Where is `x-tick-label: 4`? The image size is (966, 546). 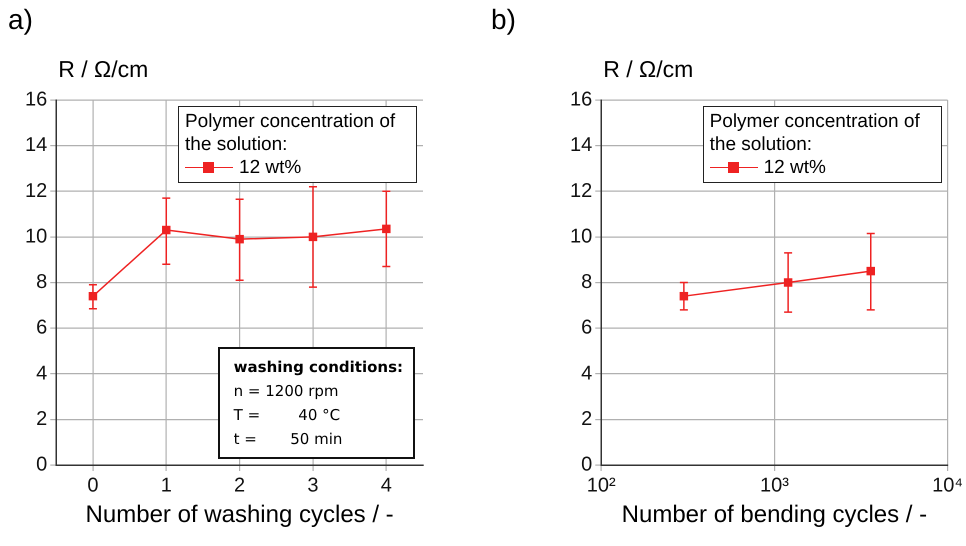
x-tick-label: 4 is located at coordinates (386, 485).